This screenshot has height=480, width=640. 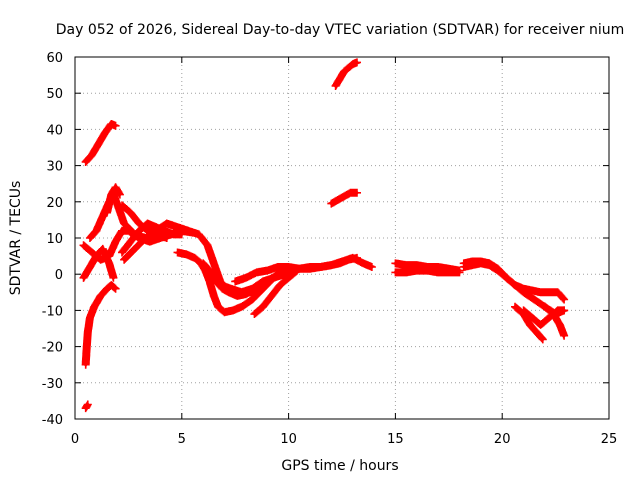 I want to click on series-track-w, so click(x=529, y=323).